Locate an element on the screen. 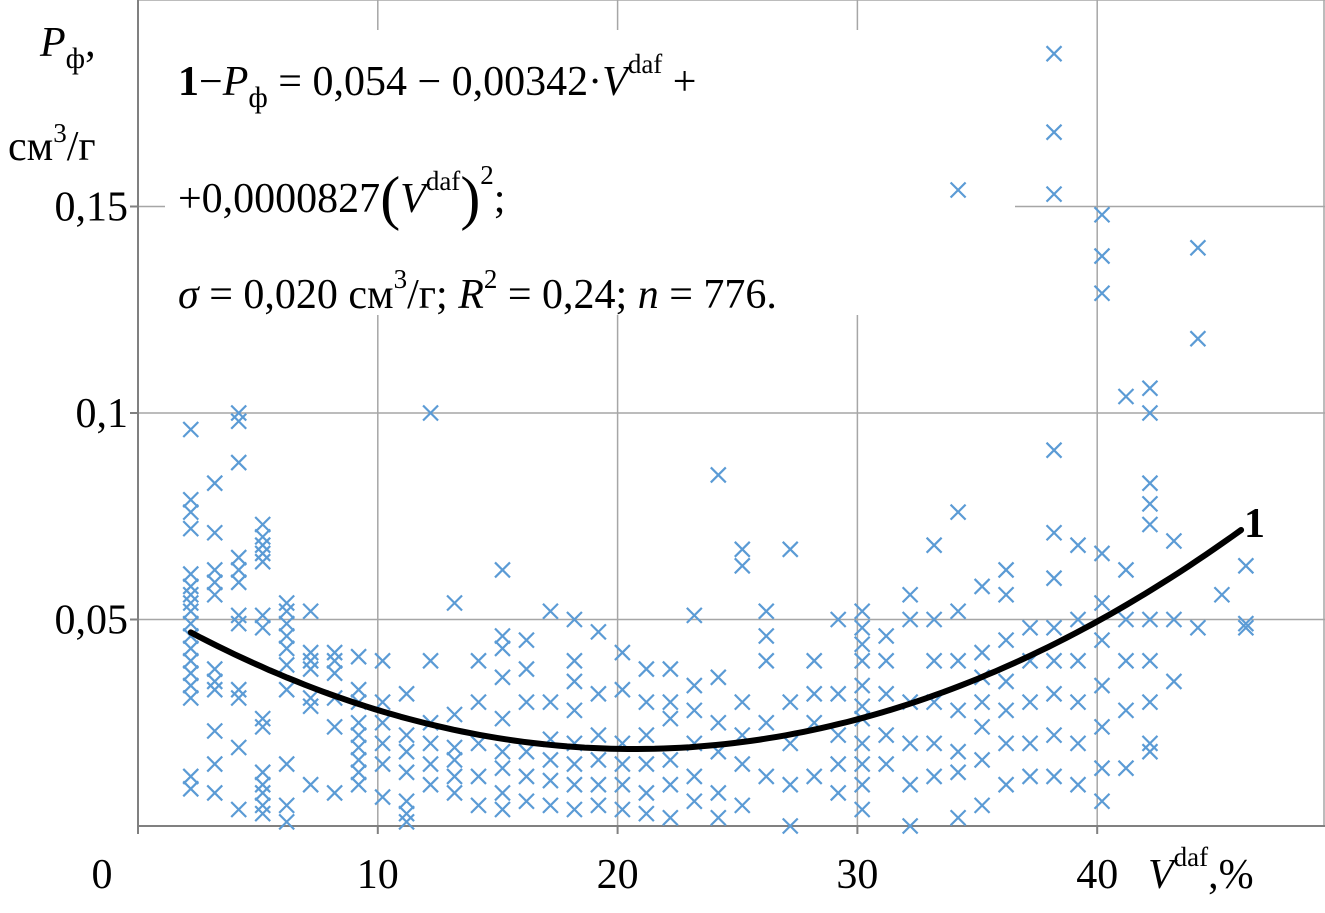 This screenshot has width=1325, height=913. x-axis-label: Vdaf,% is located at coordinates (1201, 870).